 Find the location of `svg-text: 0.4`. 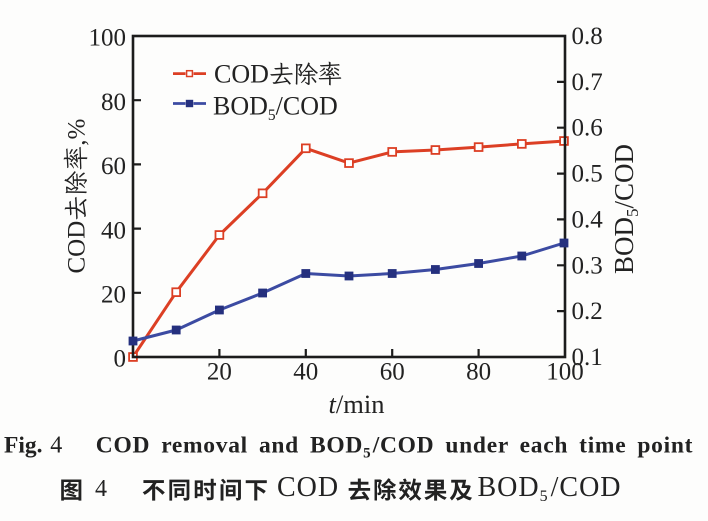

svg-text: 0.4 is located at coordinates (588, 219).